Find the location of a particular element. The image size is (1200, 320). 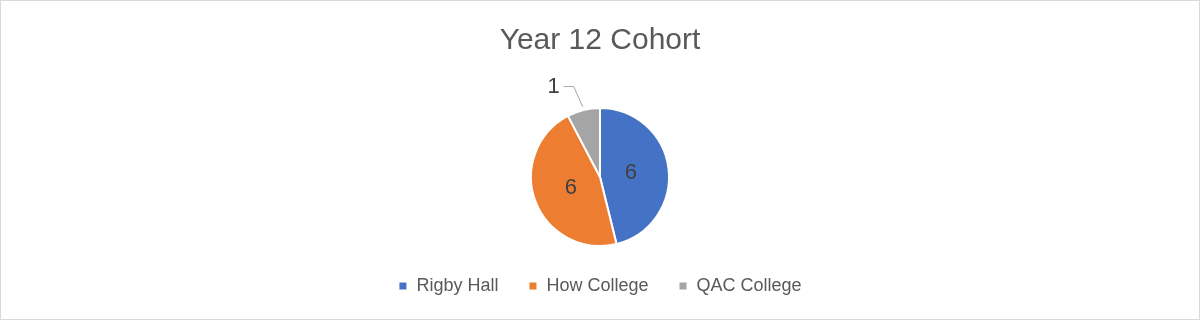

legend-label: Rigby Hall is located at coordinates (457, 284).